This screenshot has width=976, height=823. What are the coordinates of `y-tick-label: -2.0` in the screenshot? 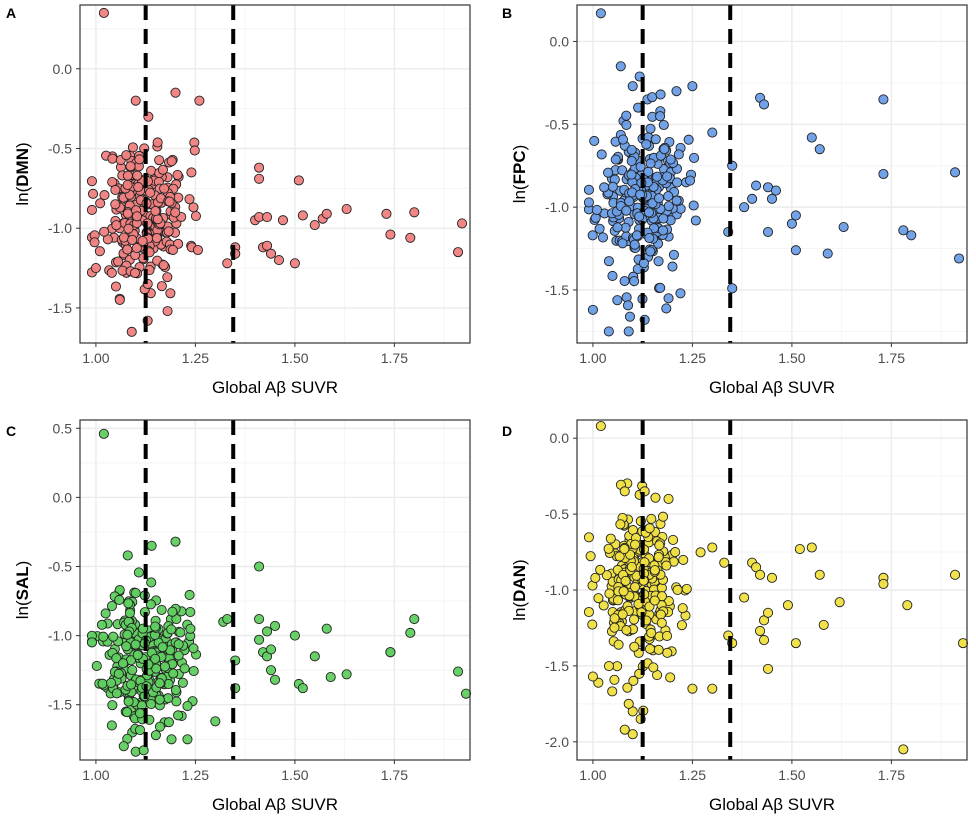 It's located at (557, 742).